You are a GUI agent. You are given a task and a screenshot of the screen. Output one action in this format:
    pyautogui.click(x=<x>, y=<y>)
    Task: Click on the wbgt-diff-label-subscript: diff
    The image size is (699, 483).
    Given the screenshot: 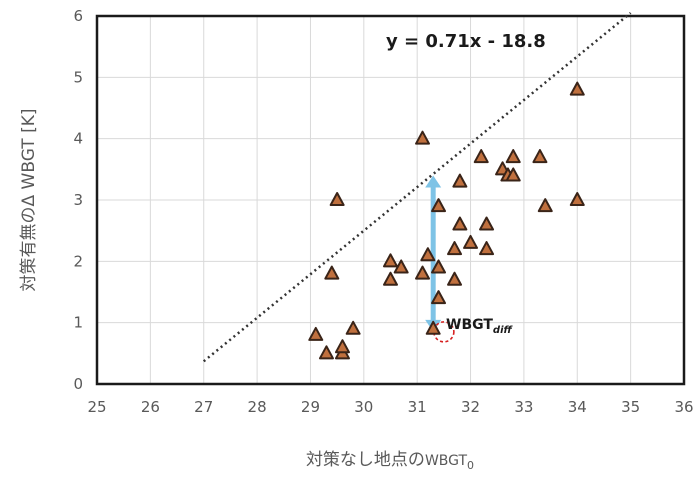 What is the action you would take?
    pyautogui.click(x=503, y=330)
    